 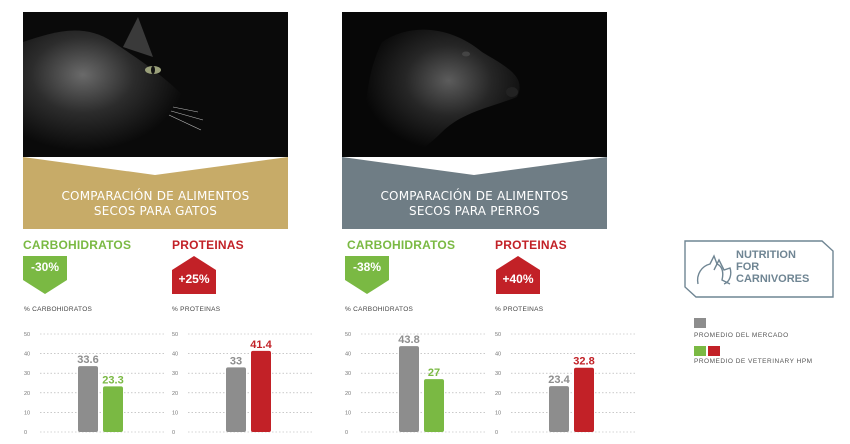 What do you see at coordinates (474, 84) in the screenshot?
I see `dog-photo` at bounding box center [474, 84].